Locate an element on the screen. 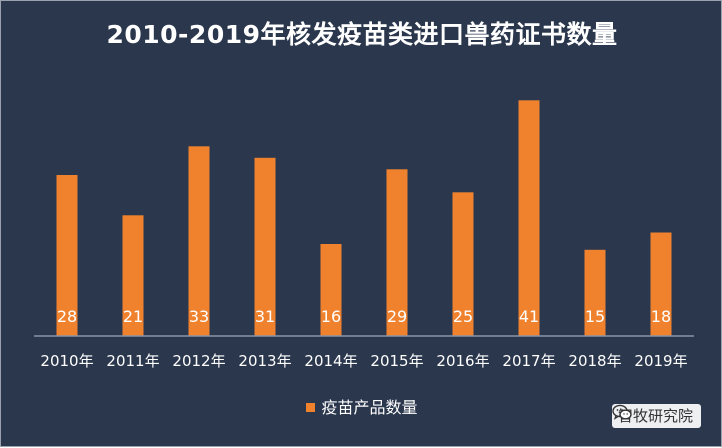 This screenshot has width=722, height=448. x-tick-label: 2018年 is located at coordinates (594, 361).